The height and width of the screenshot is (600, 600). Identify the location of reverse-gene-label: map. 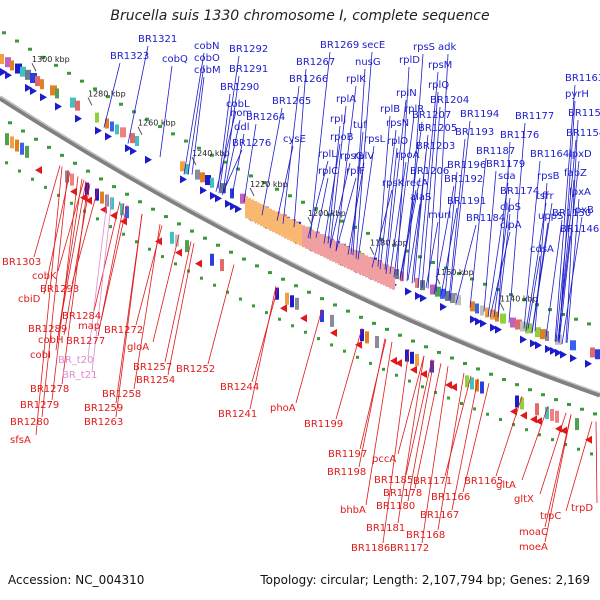
(89, 326).